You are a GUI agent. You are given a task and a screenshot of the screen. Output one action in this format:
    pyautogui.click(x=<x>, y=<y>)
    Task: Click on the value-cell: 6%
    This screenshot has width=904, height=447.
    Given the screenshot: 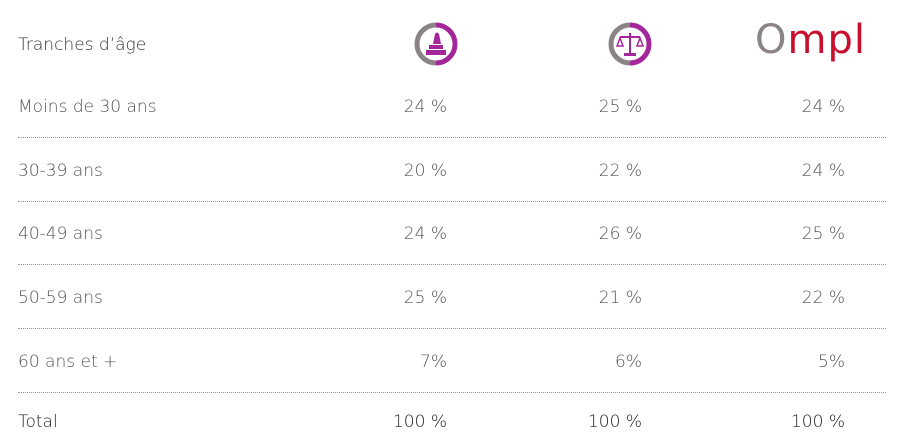 What is the action you would take?
    pyautogui.click(x=628, y=361)
    